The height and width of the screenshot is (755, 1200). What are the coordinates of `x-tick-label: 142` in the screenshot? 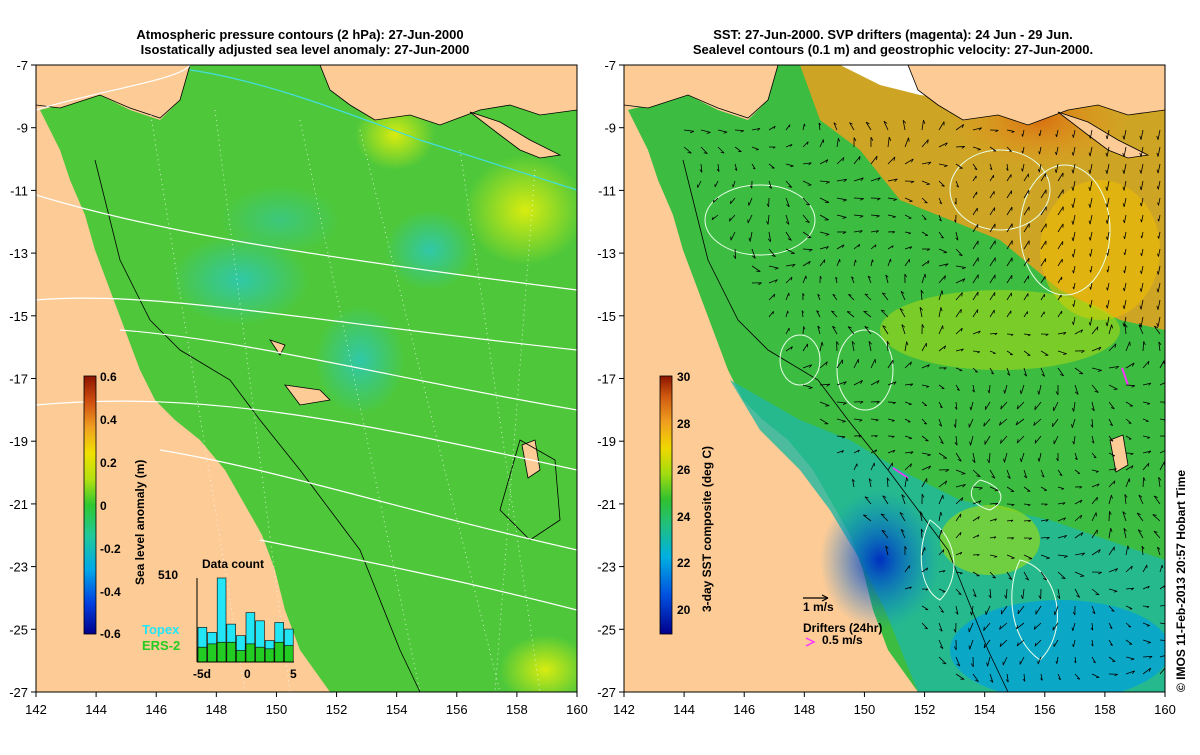 It's located at (36, 709).